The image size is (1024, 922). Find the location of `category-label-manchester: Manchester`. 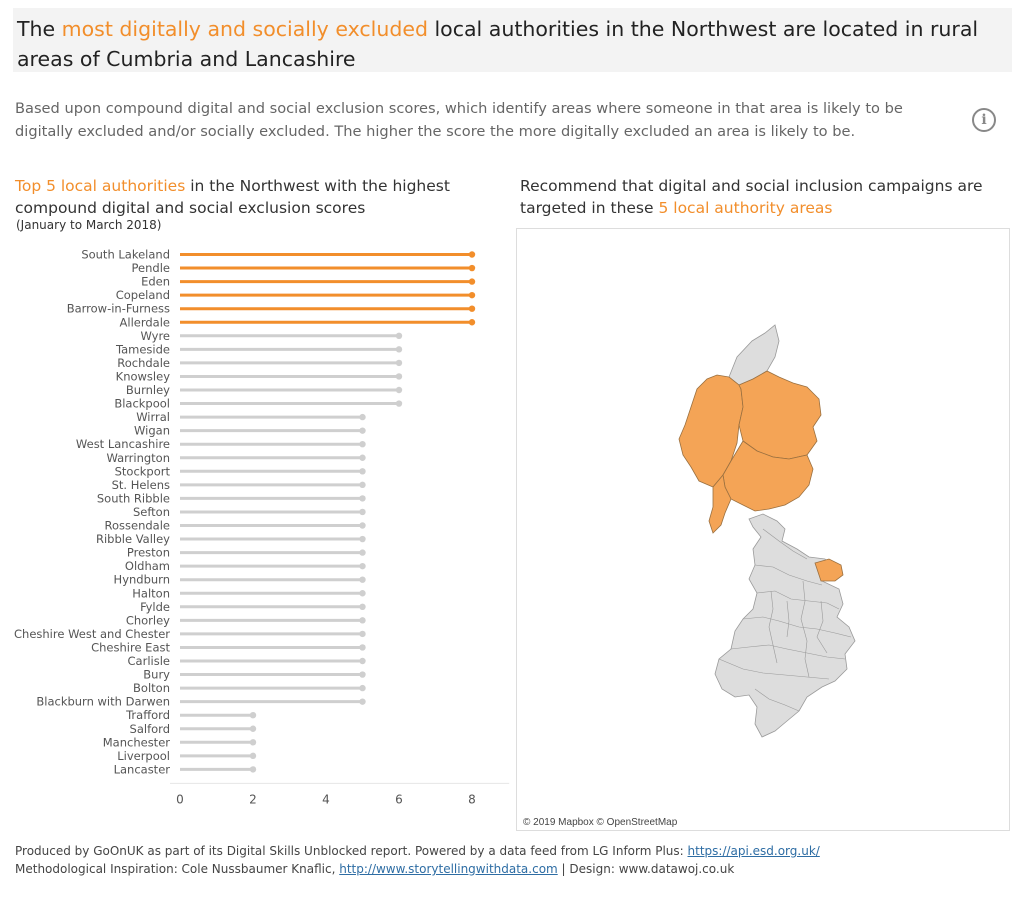

category-label-manchester: Manchester is located at coordinates (137, 742).